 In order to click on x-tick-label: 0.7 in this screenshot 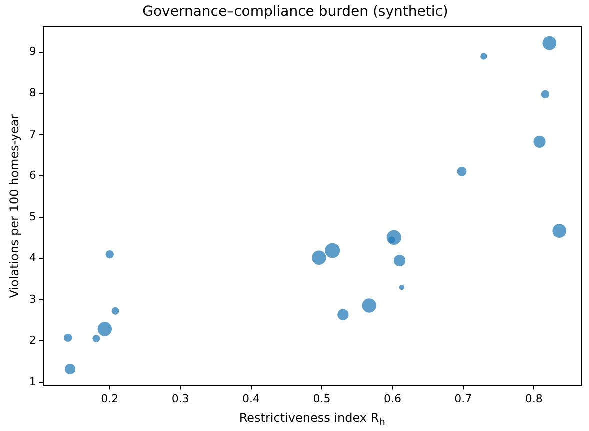, I will do `click(463, 399)`.